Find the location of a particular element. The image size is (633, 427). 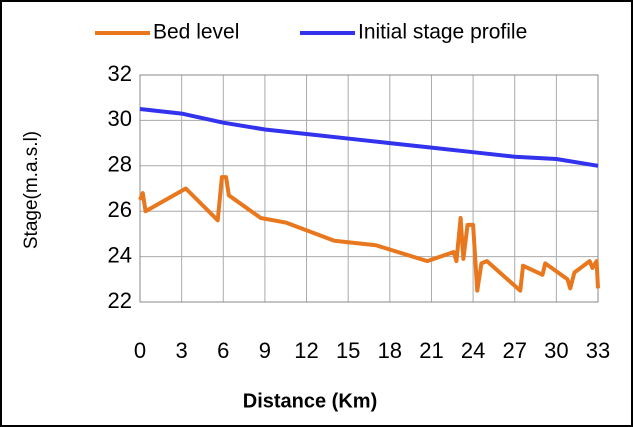

legend-label: Initial stage profile is located at coordinates (442, 32).